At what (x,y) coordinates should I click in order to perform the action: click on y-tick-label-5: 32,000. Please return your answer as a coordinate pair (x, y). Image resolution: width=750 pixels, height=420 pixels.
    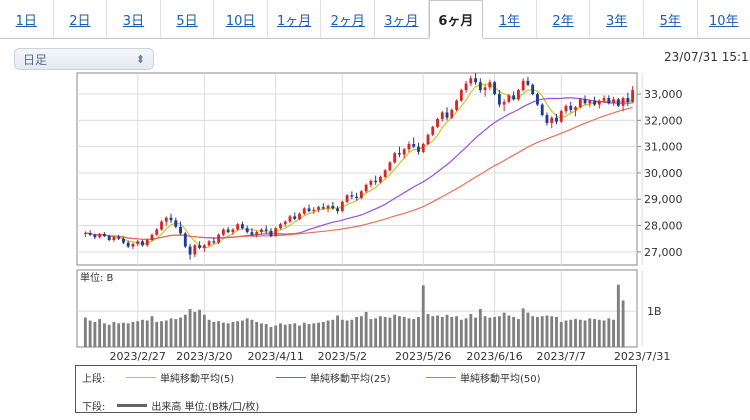
    Looking at the image, I should click on (663, 120).